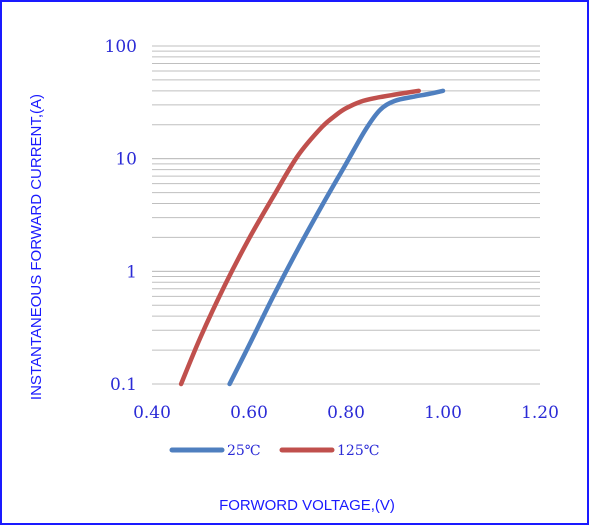  Describe the element at coordinates (443, 413) in the screenshot. I see `x-tick-label: 1.00` at that location.